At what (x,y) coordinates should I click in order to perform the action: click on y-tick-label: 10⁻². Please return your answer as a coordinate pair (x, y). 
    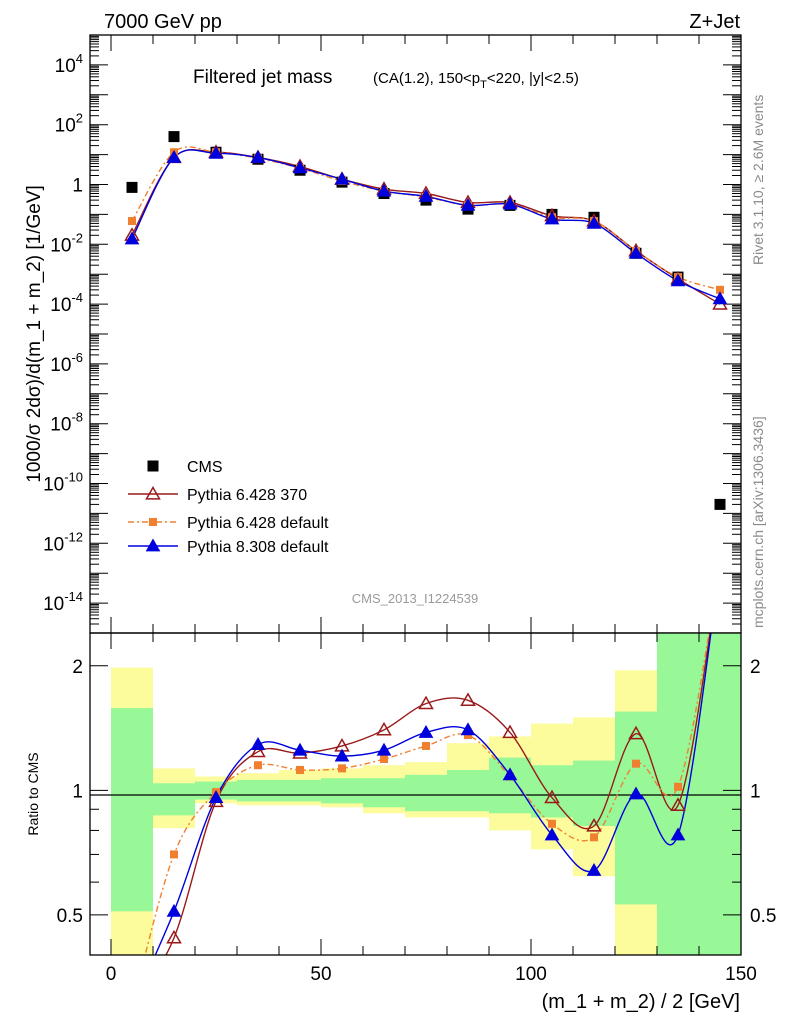
    Looking at the image, I should click on (66, 243).